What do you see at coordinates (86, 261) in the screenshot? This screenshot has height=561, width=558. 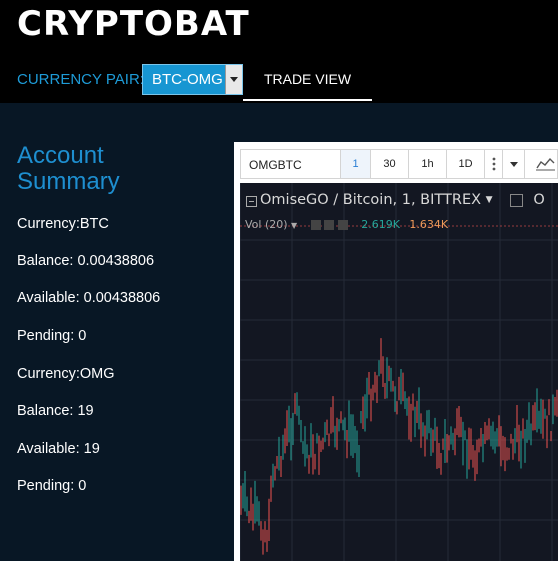 I see `account-balance-btc: Balance: 0.00438806` at bounding box center [86, 261].